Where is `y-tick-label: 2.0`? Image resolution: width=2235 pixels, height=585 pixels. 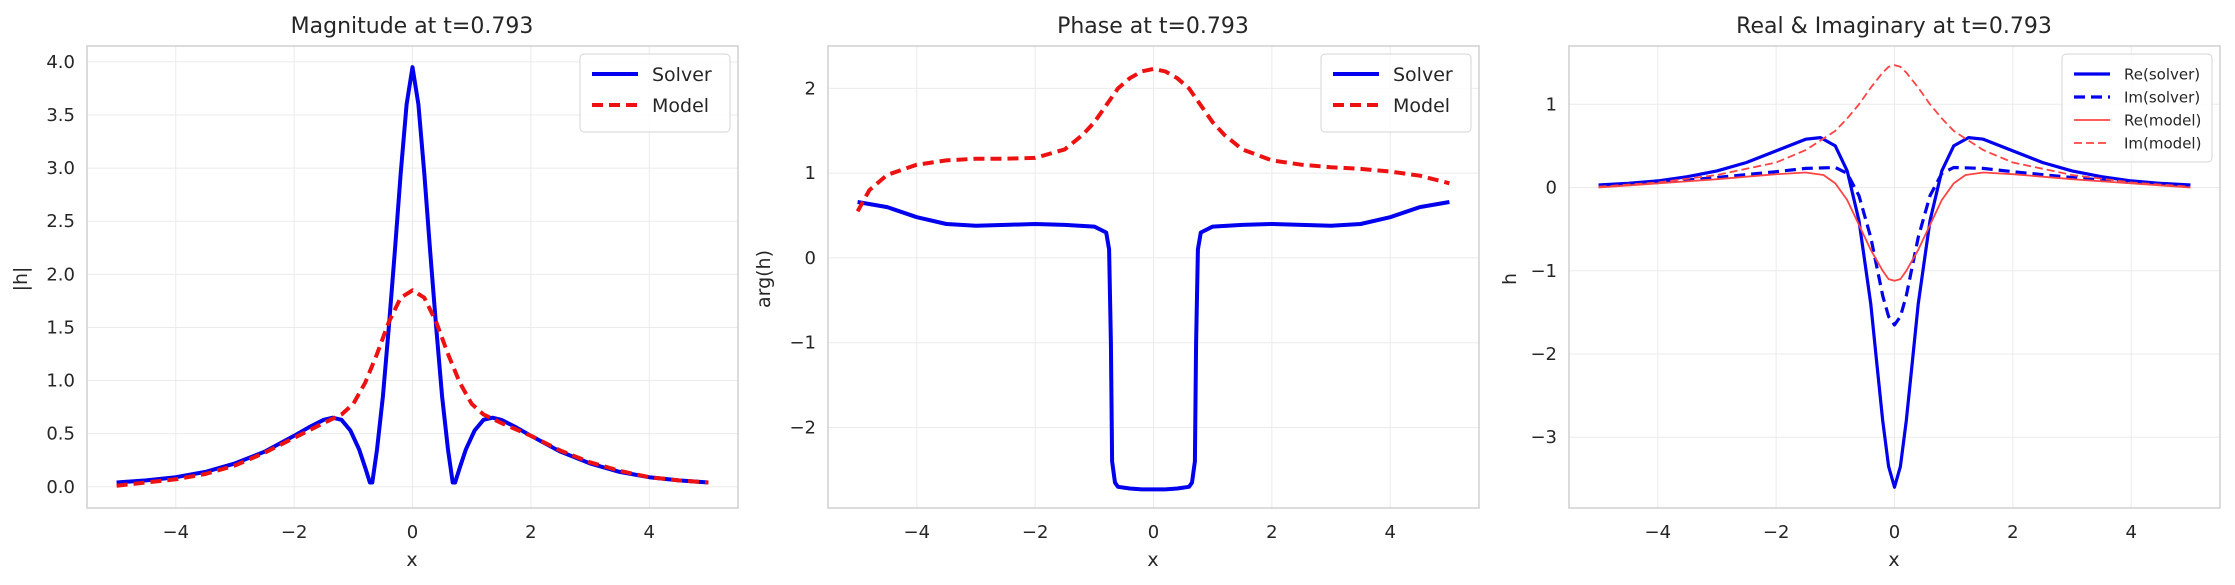 y-tick-label: 2.0 is located at coordinates (60, 274).